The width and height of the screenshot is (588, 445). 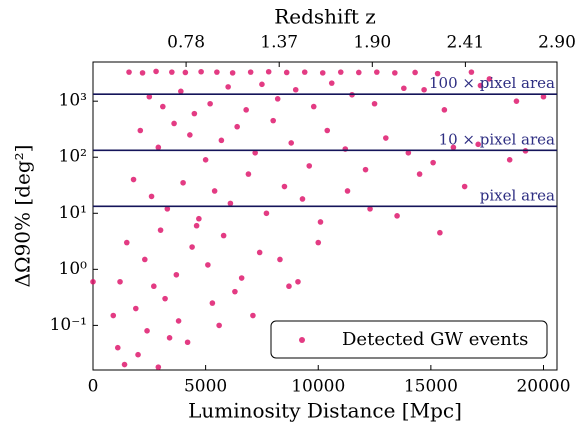 What do you see at coordinates (435, 339) in the screenshot?
I see `legend-label: Detected GW events` at bounding box center [435, 339].